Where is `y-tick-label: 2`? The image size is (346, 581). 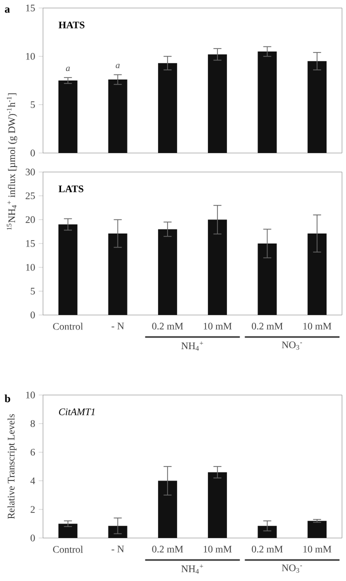 y-tick-label: 2 is located at coordinates (32, 509).